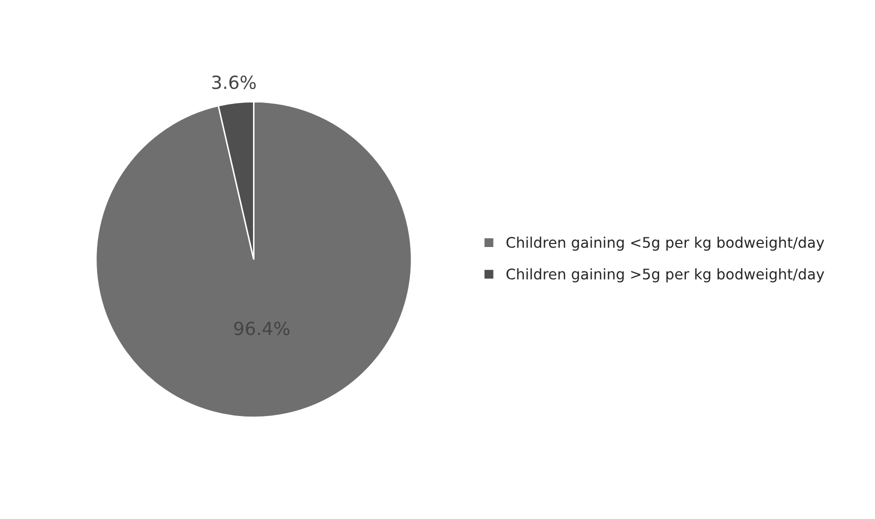 The image size is (875, 519). What do you see at coordinates (665, 243) in the screenshot?
I see `legend-label: Children gaining <5g per kg bodweight/day` at bounding box center [665, 243].